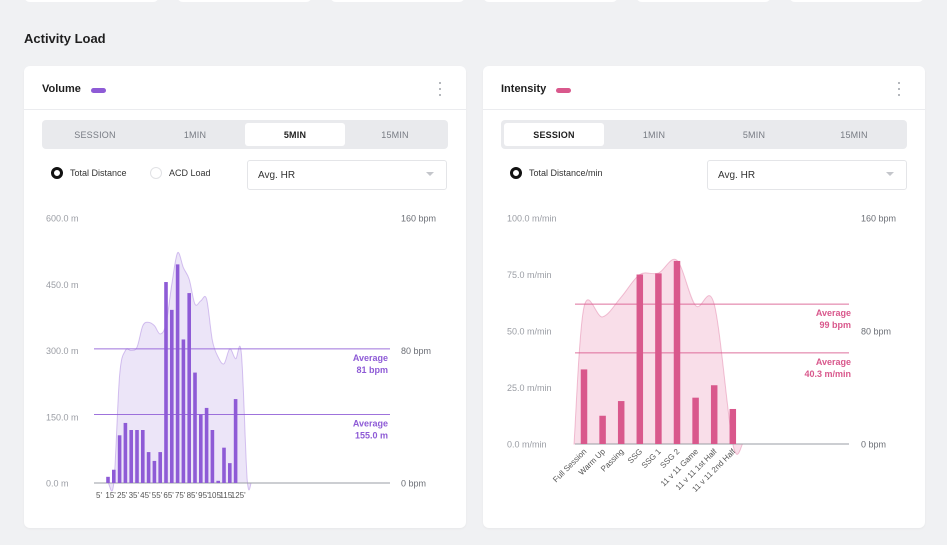 The image size is (947, 545). What do you see at coordinates (157, 495) in the screenshot?
I see `x-tick-label: 55'` at bounding box center [157, 495].